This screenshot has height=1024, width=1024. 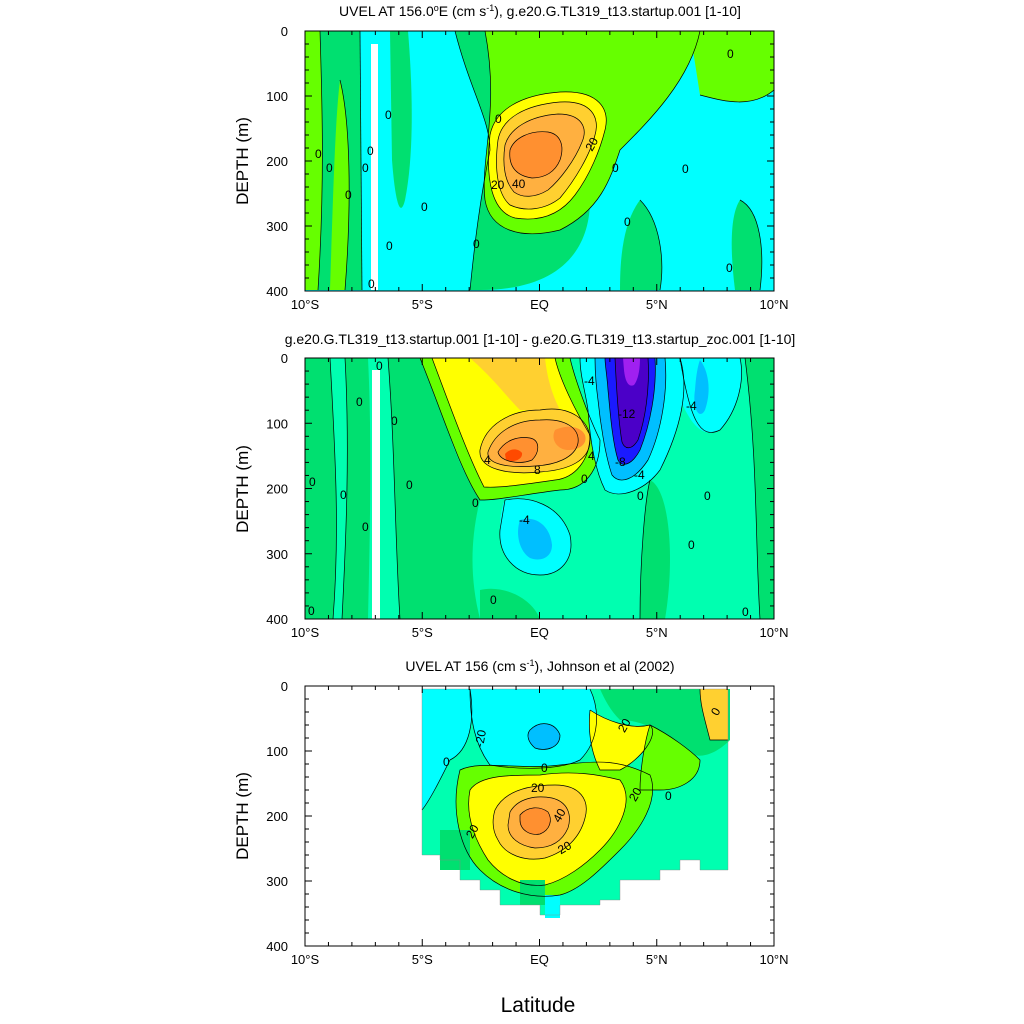 I want to click on p1-band-mid-deep, so click(x=641, y=245).